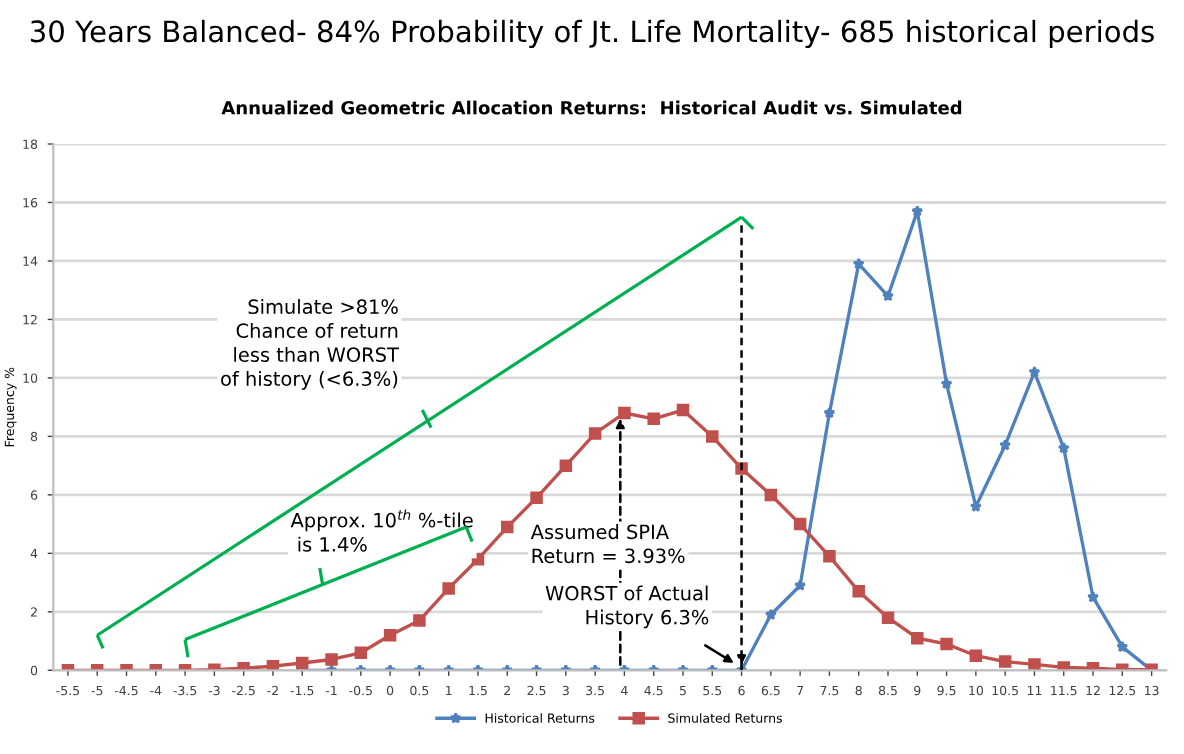  Describe the element at coordinates (627, 607) in the screenshot. I see `annotation: WORST of Actual History 6.3%` at that location.